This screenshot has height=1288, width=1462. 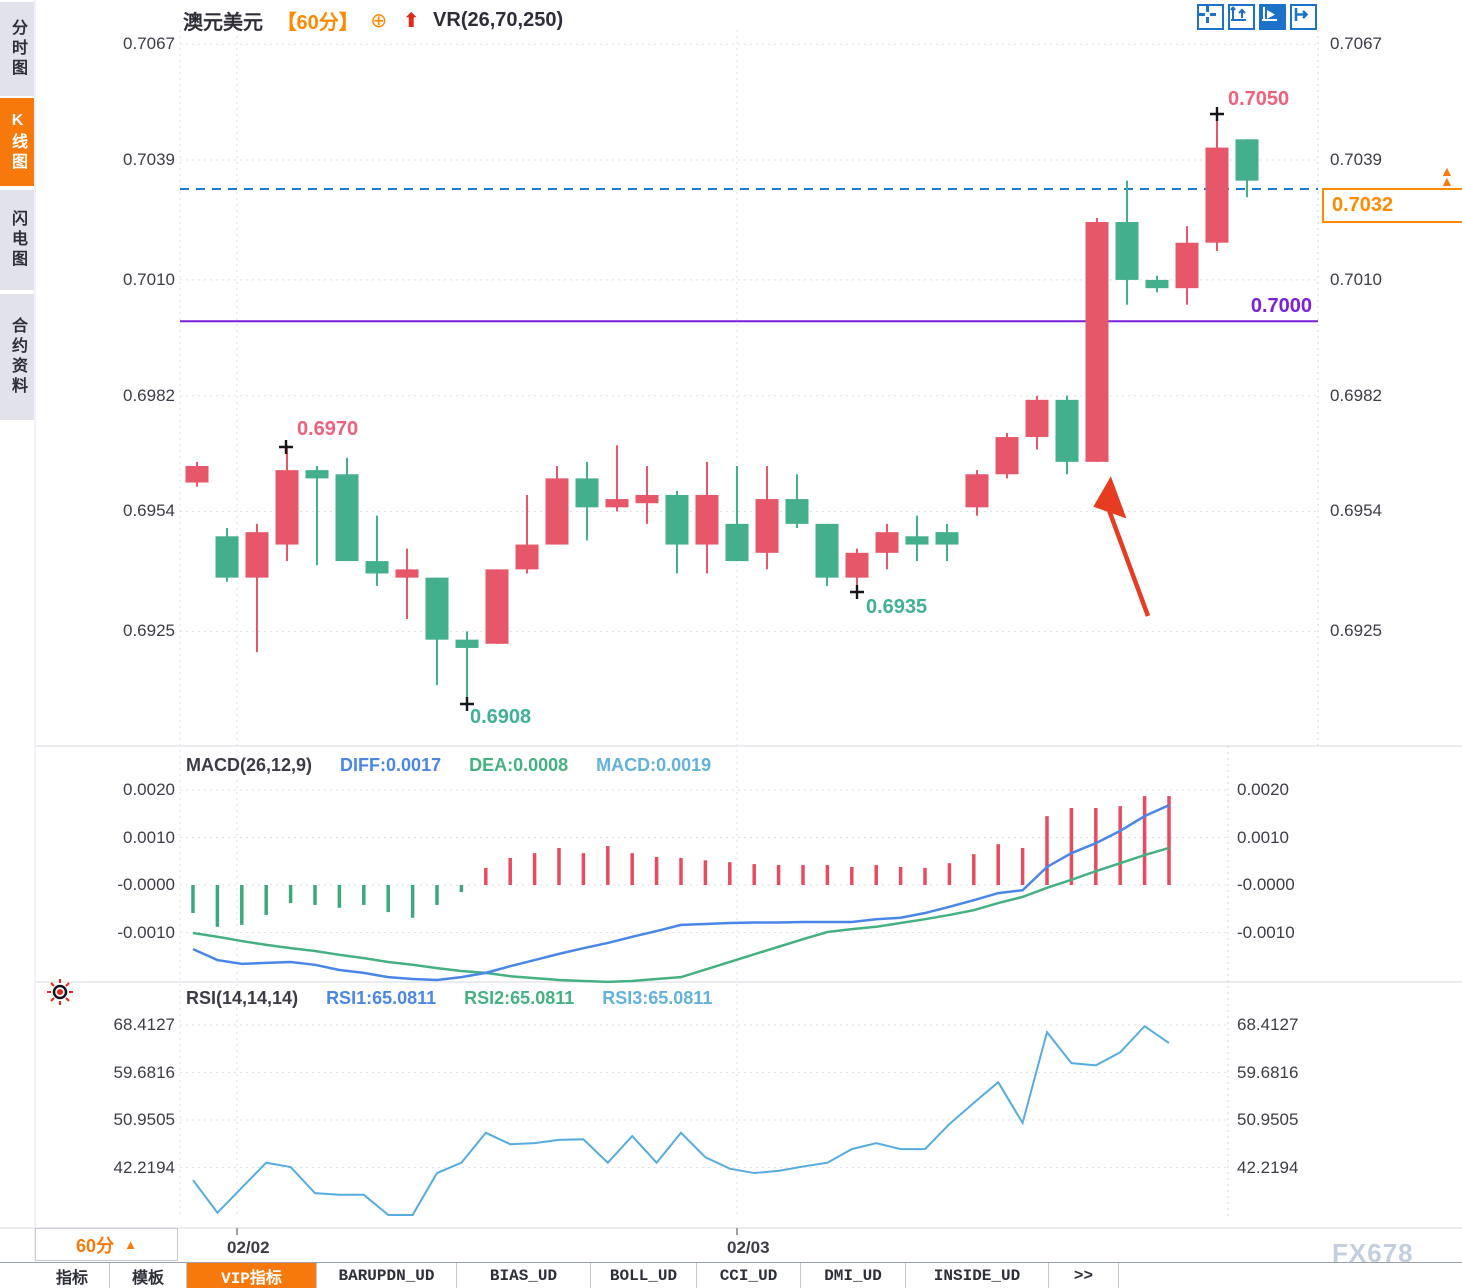 What do you see at coordinates (17, 240) in the screenshot?
I see `sidebar-tab-3: 闪电图` at bounding box center [17, 240].